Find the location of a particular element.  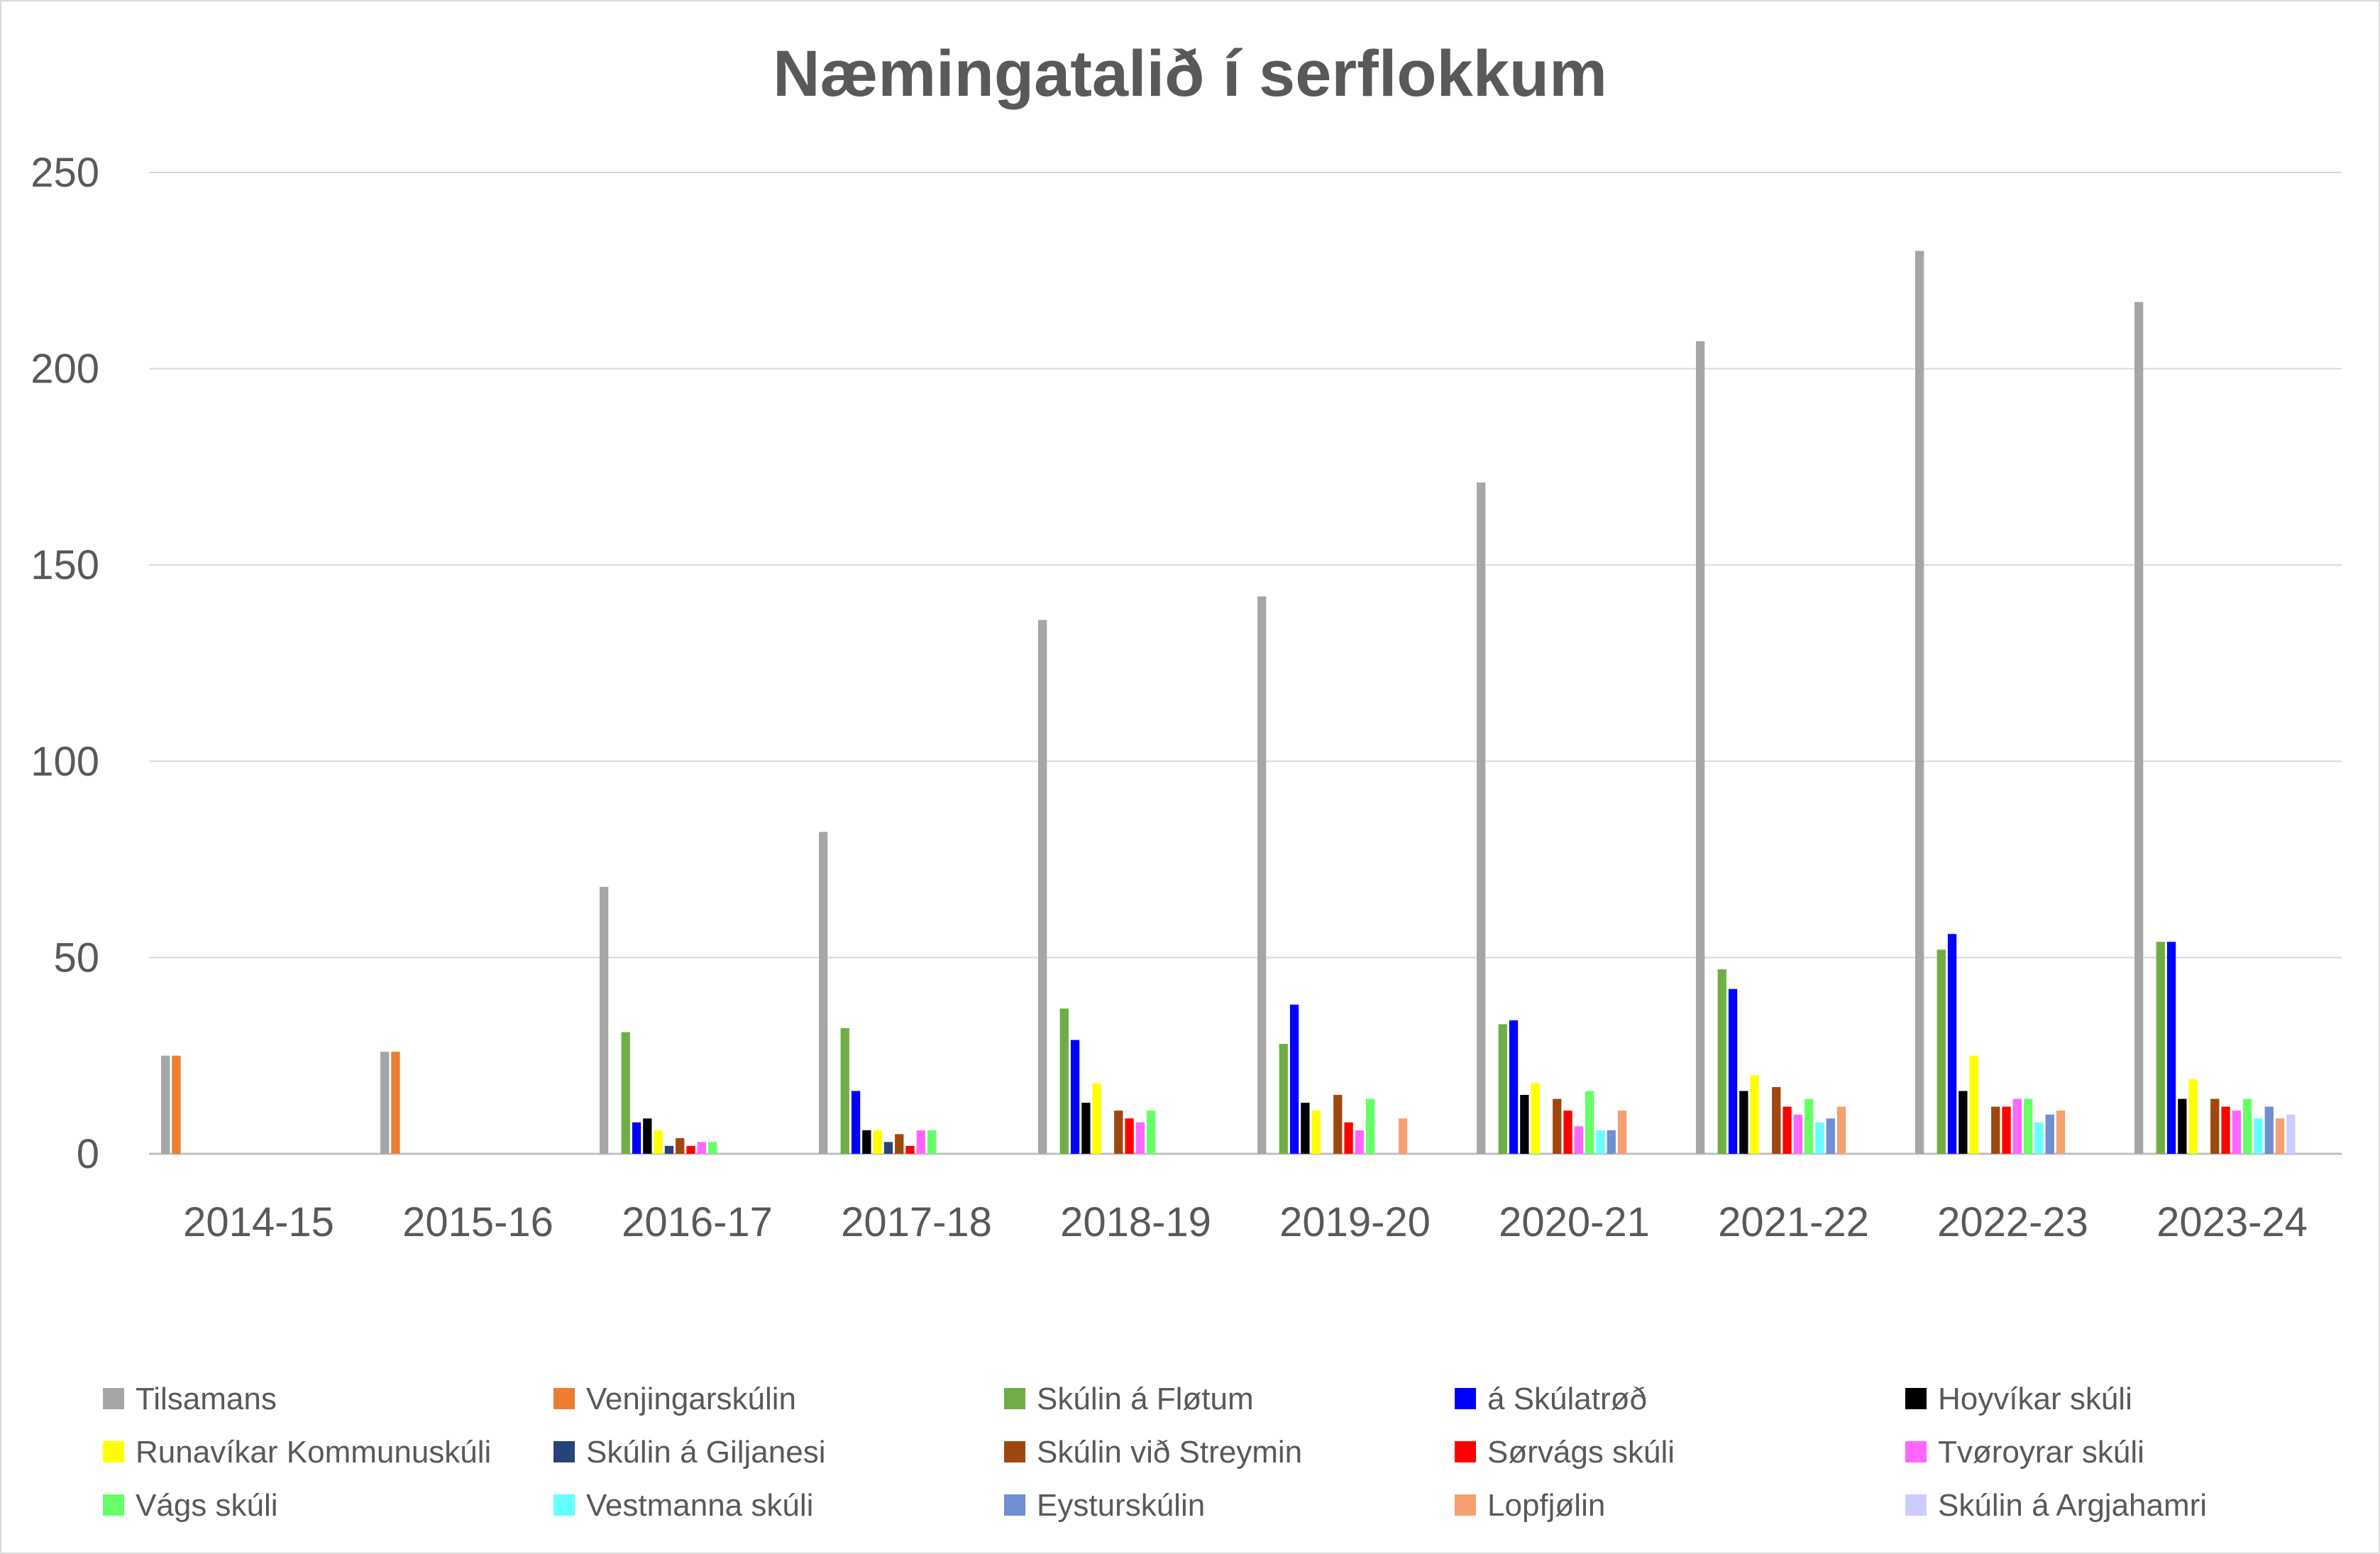

y-tick-label: 250 is located at coordinates (65, 173).